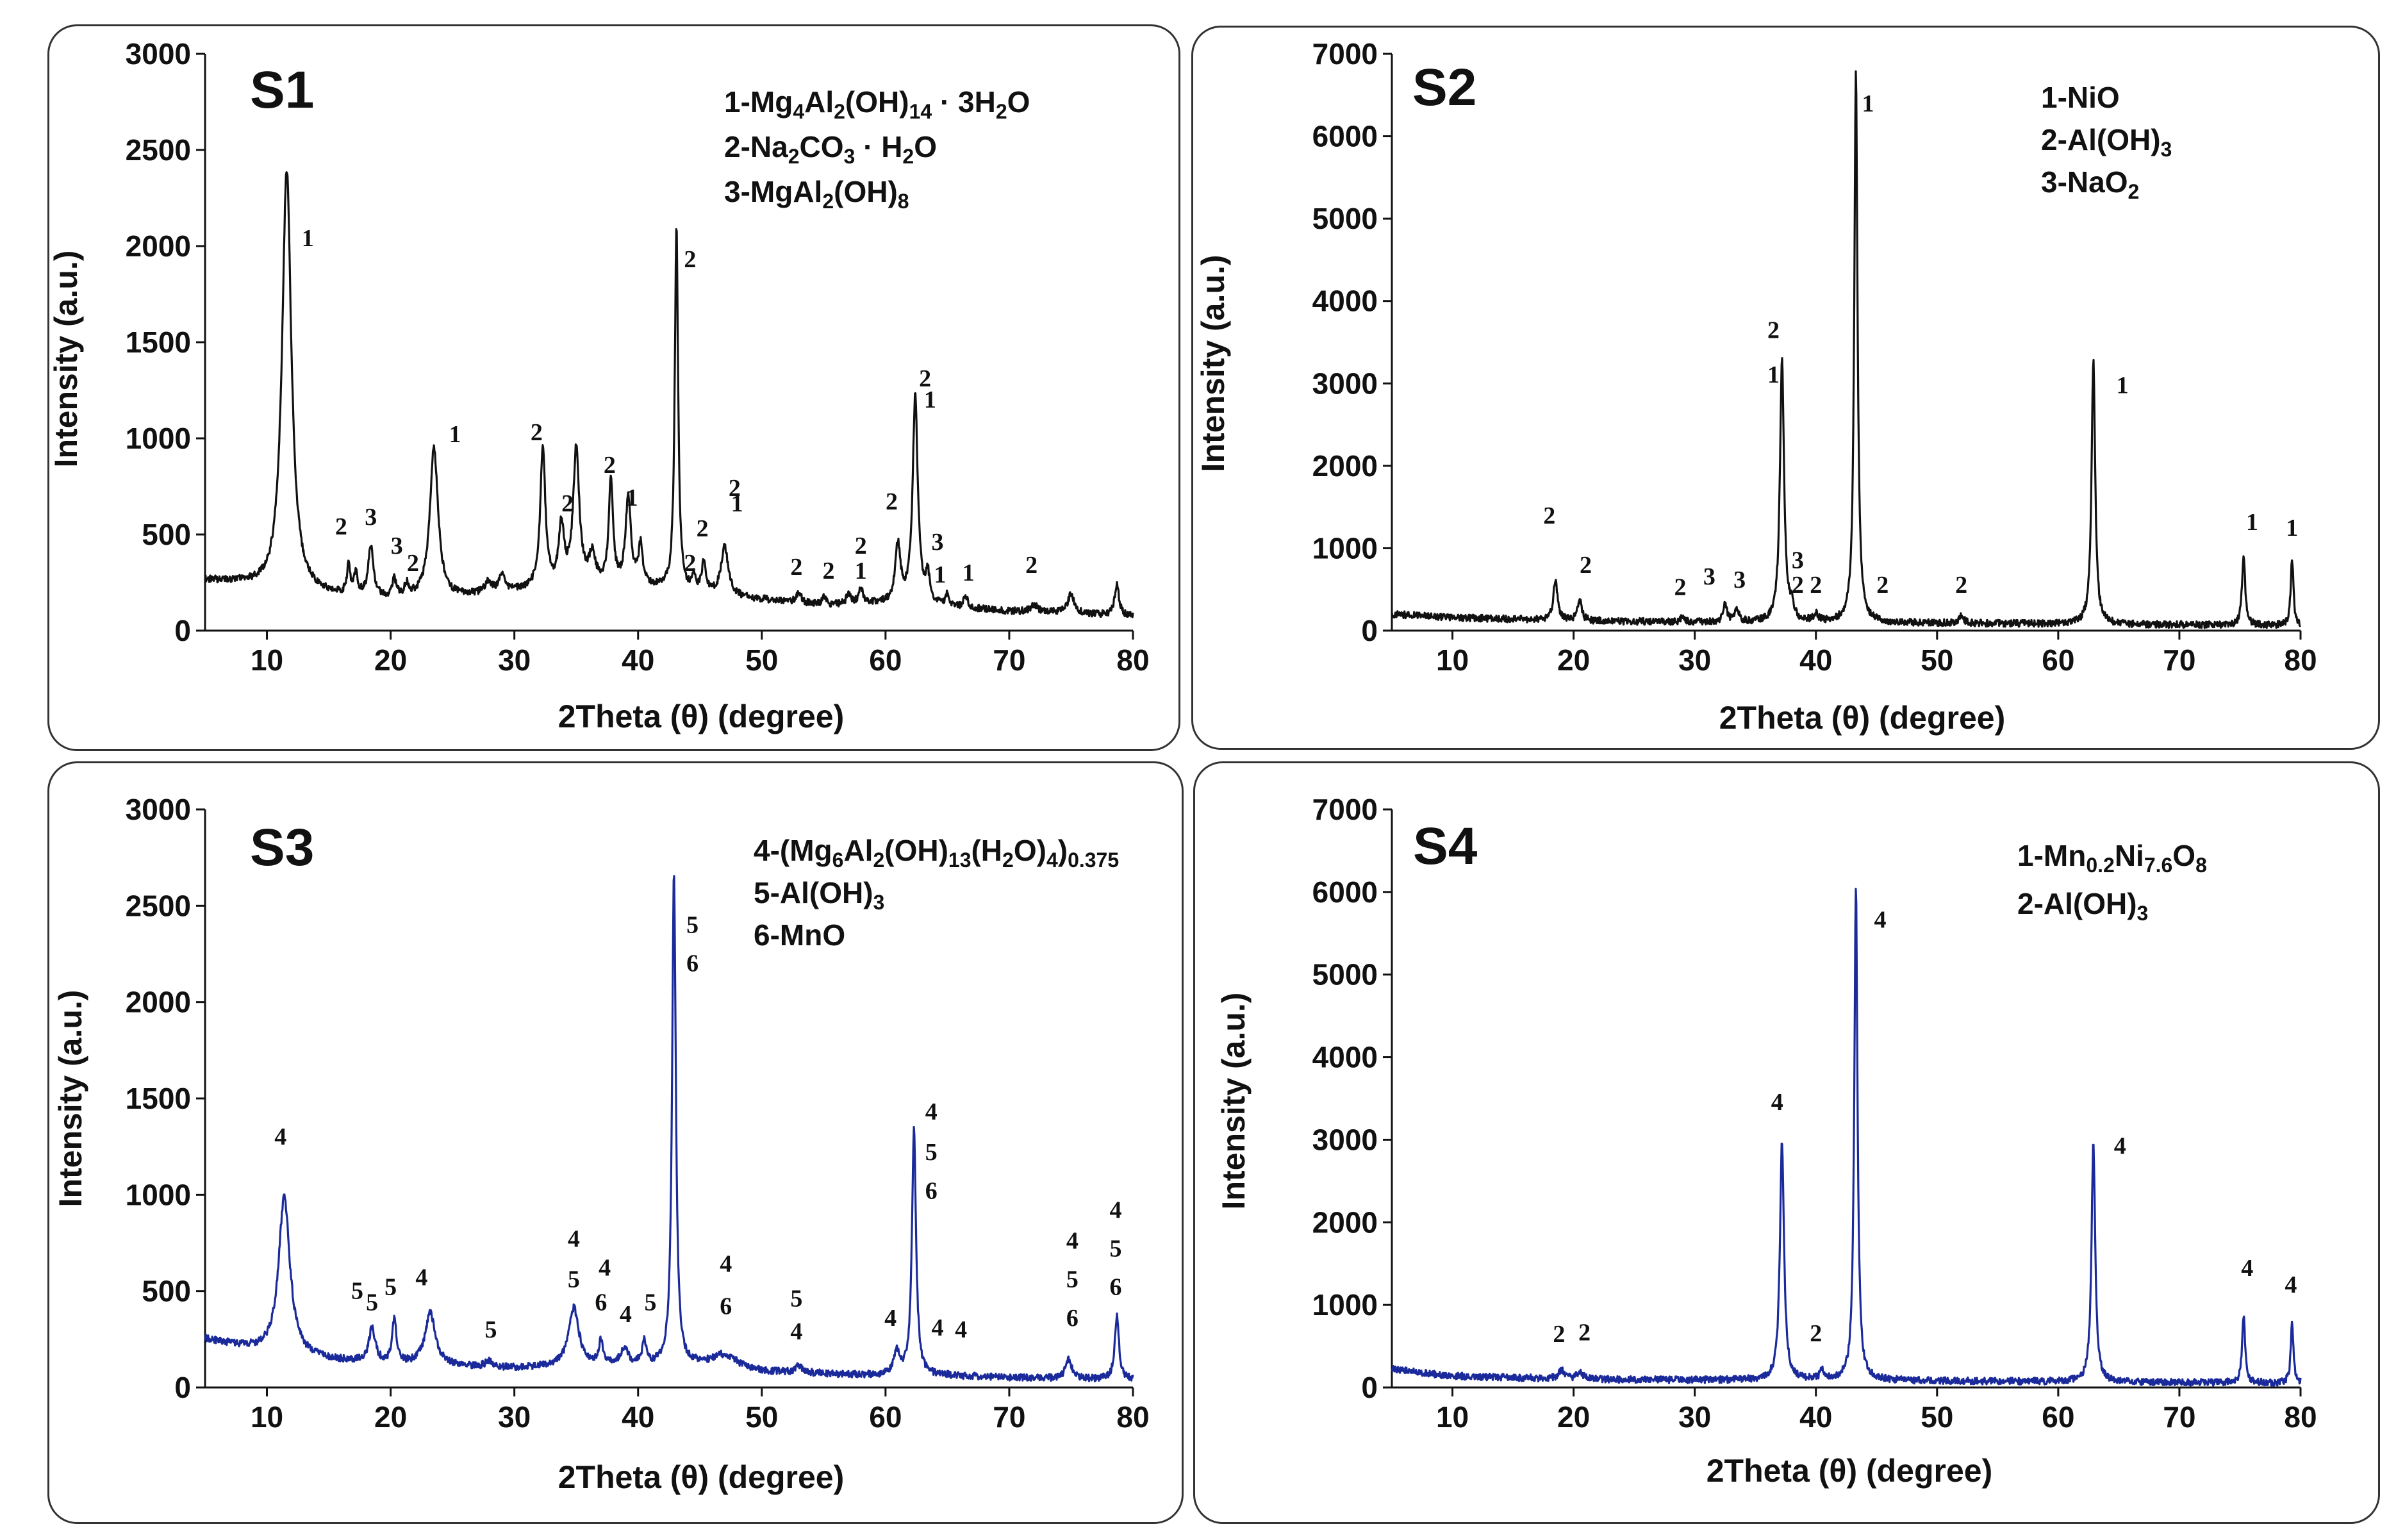 The image size is (2405, 1540). Describe the element at coordinates (158, 906) in the screenshot. I see `s3-y-tick-label: 2500` at that location.